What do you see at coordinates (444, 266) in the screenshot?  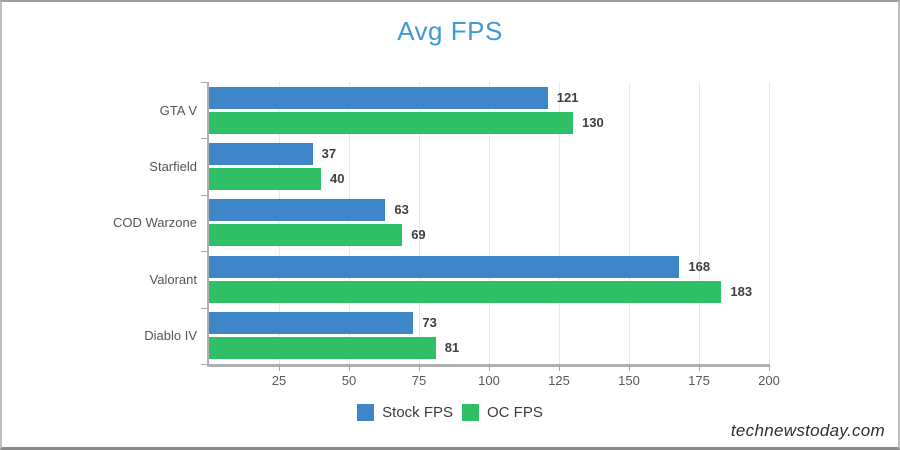 I see `bar-stock-fps-valorant` at bounding box center [444, 266].